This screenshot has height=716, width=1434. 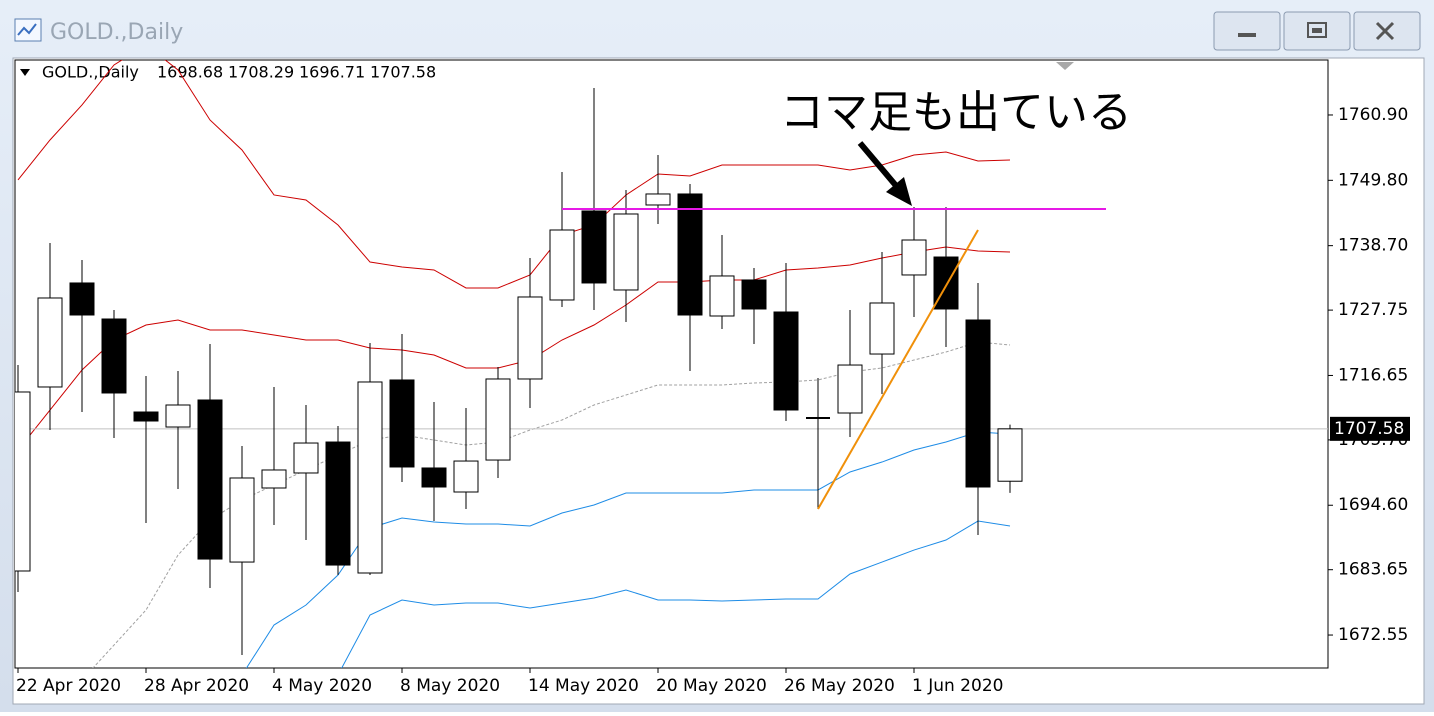 What do you see at coordinates (957, 686) in the screenshot?
I see `x-tick-label: 1 Jun 2020` at bounding box center [957, 686].